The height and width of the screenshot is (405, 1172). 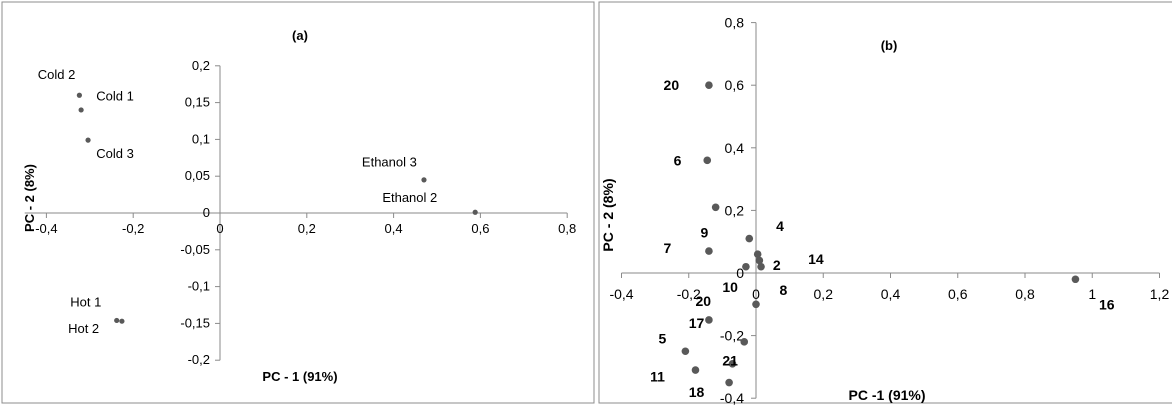 I want to click on panel-a-point-label: Cold 1, so click(x=115, y=95).